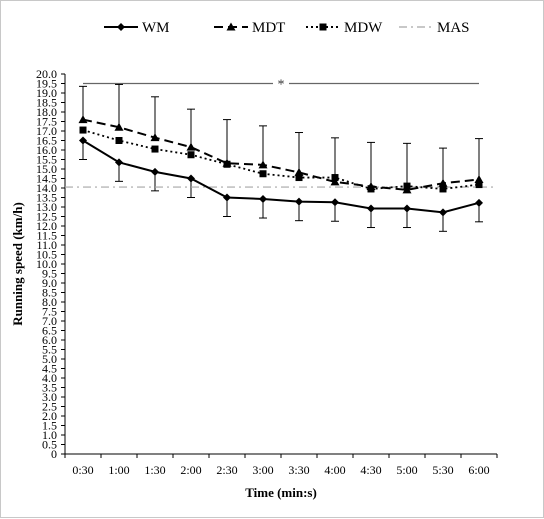  I want to click on y-tick-label: 4.0, so click(49, 378).